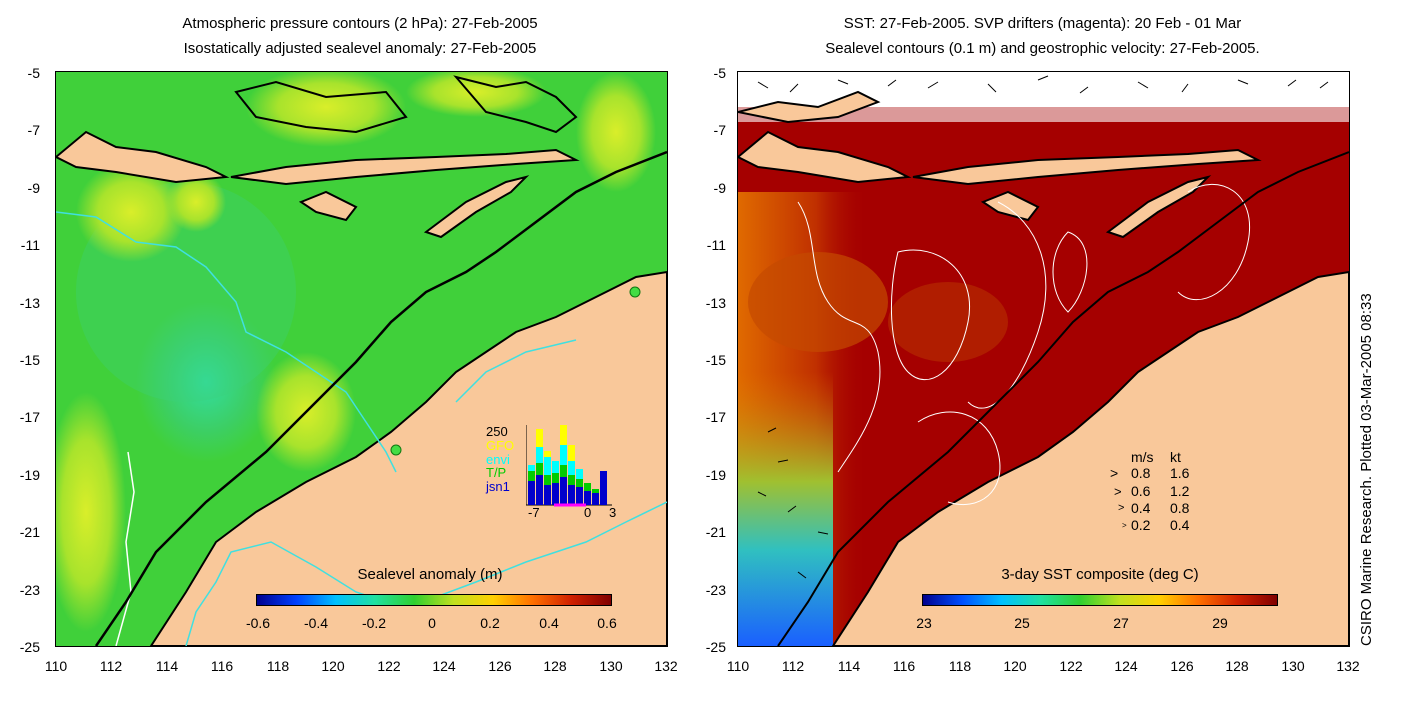 The height and width of the screenshot is (709, 1418). What do you see at coordinates (1180, 491) in the screenshot?
I see `velocity-legend-kt: 1.2` at bounding box center [1180, 491].